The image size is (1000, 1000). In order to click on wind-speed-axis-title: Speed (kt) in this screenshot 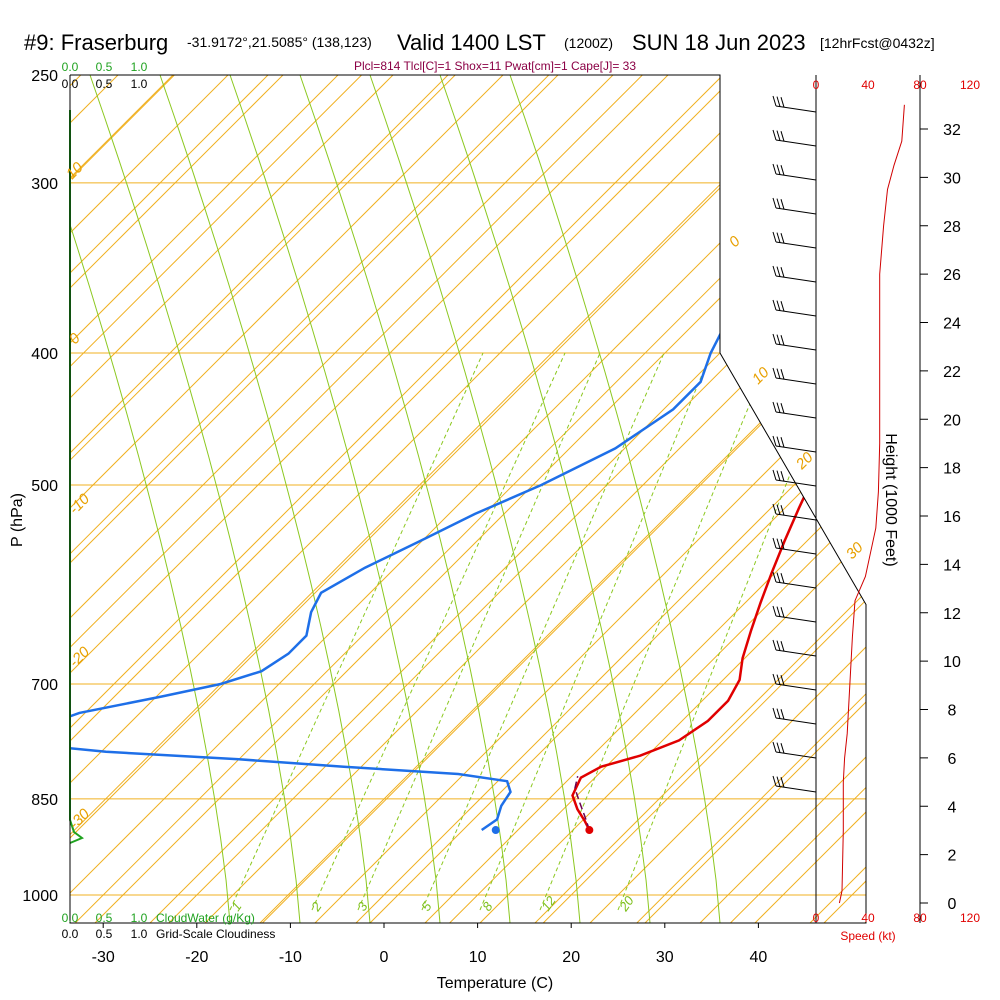, I will do `click(867, 936)`.